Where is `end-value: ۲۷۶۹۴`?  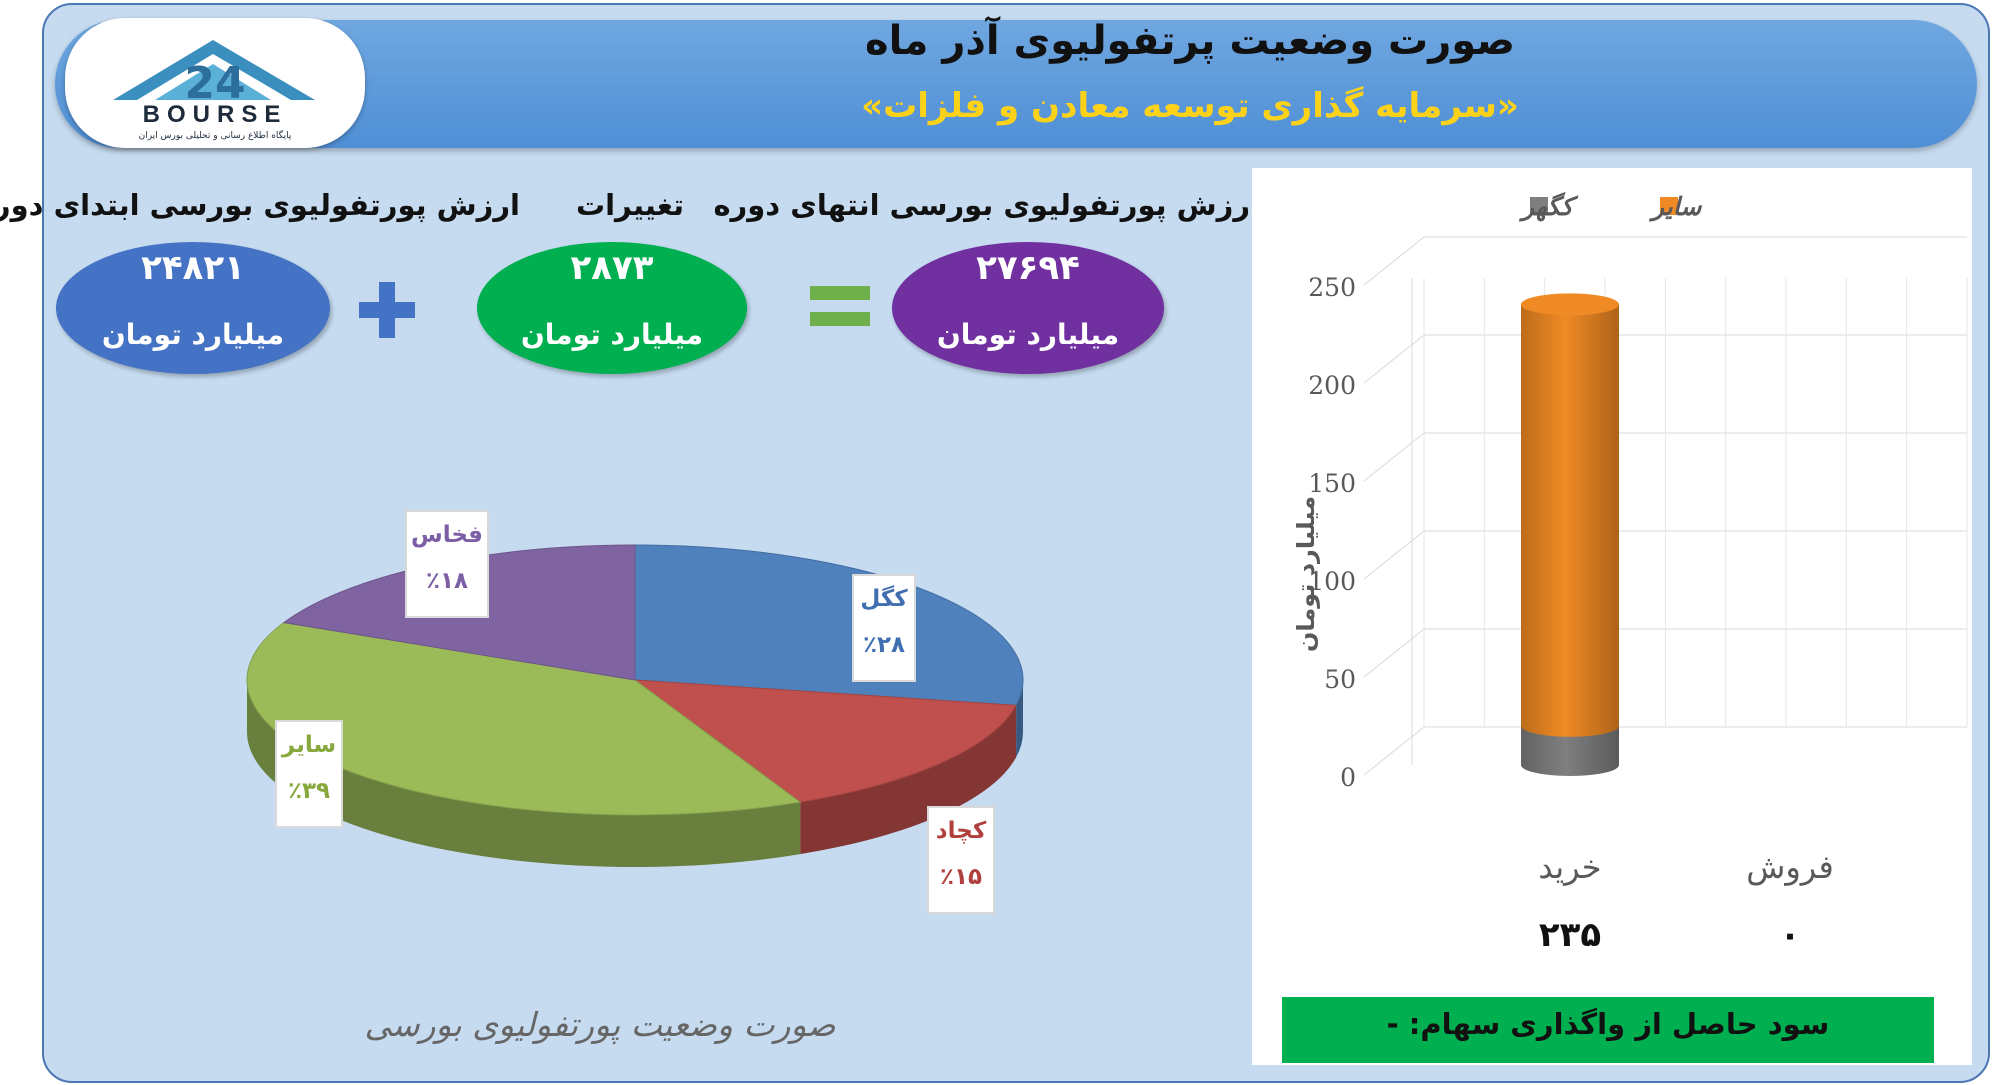
end-value: ۲۷۶۹۴ is located at coordinates (1028, 268).